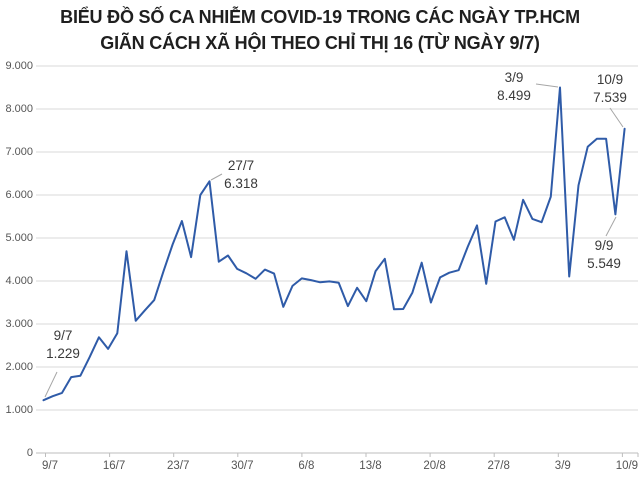 The width and height of the screenshot is (640, 480). What do you see at coordinates (498, 466) in the screenshot?
I see `x-tick-label: 27/8` at bounding box center [498, 466].